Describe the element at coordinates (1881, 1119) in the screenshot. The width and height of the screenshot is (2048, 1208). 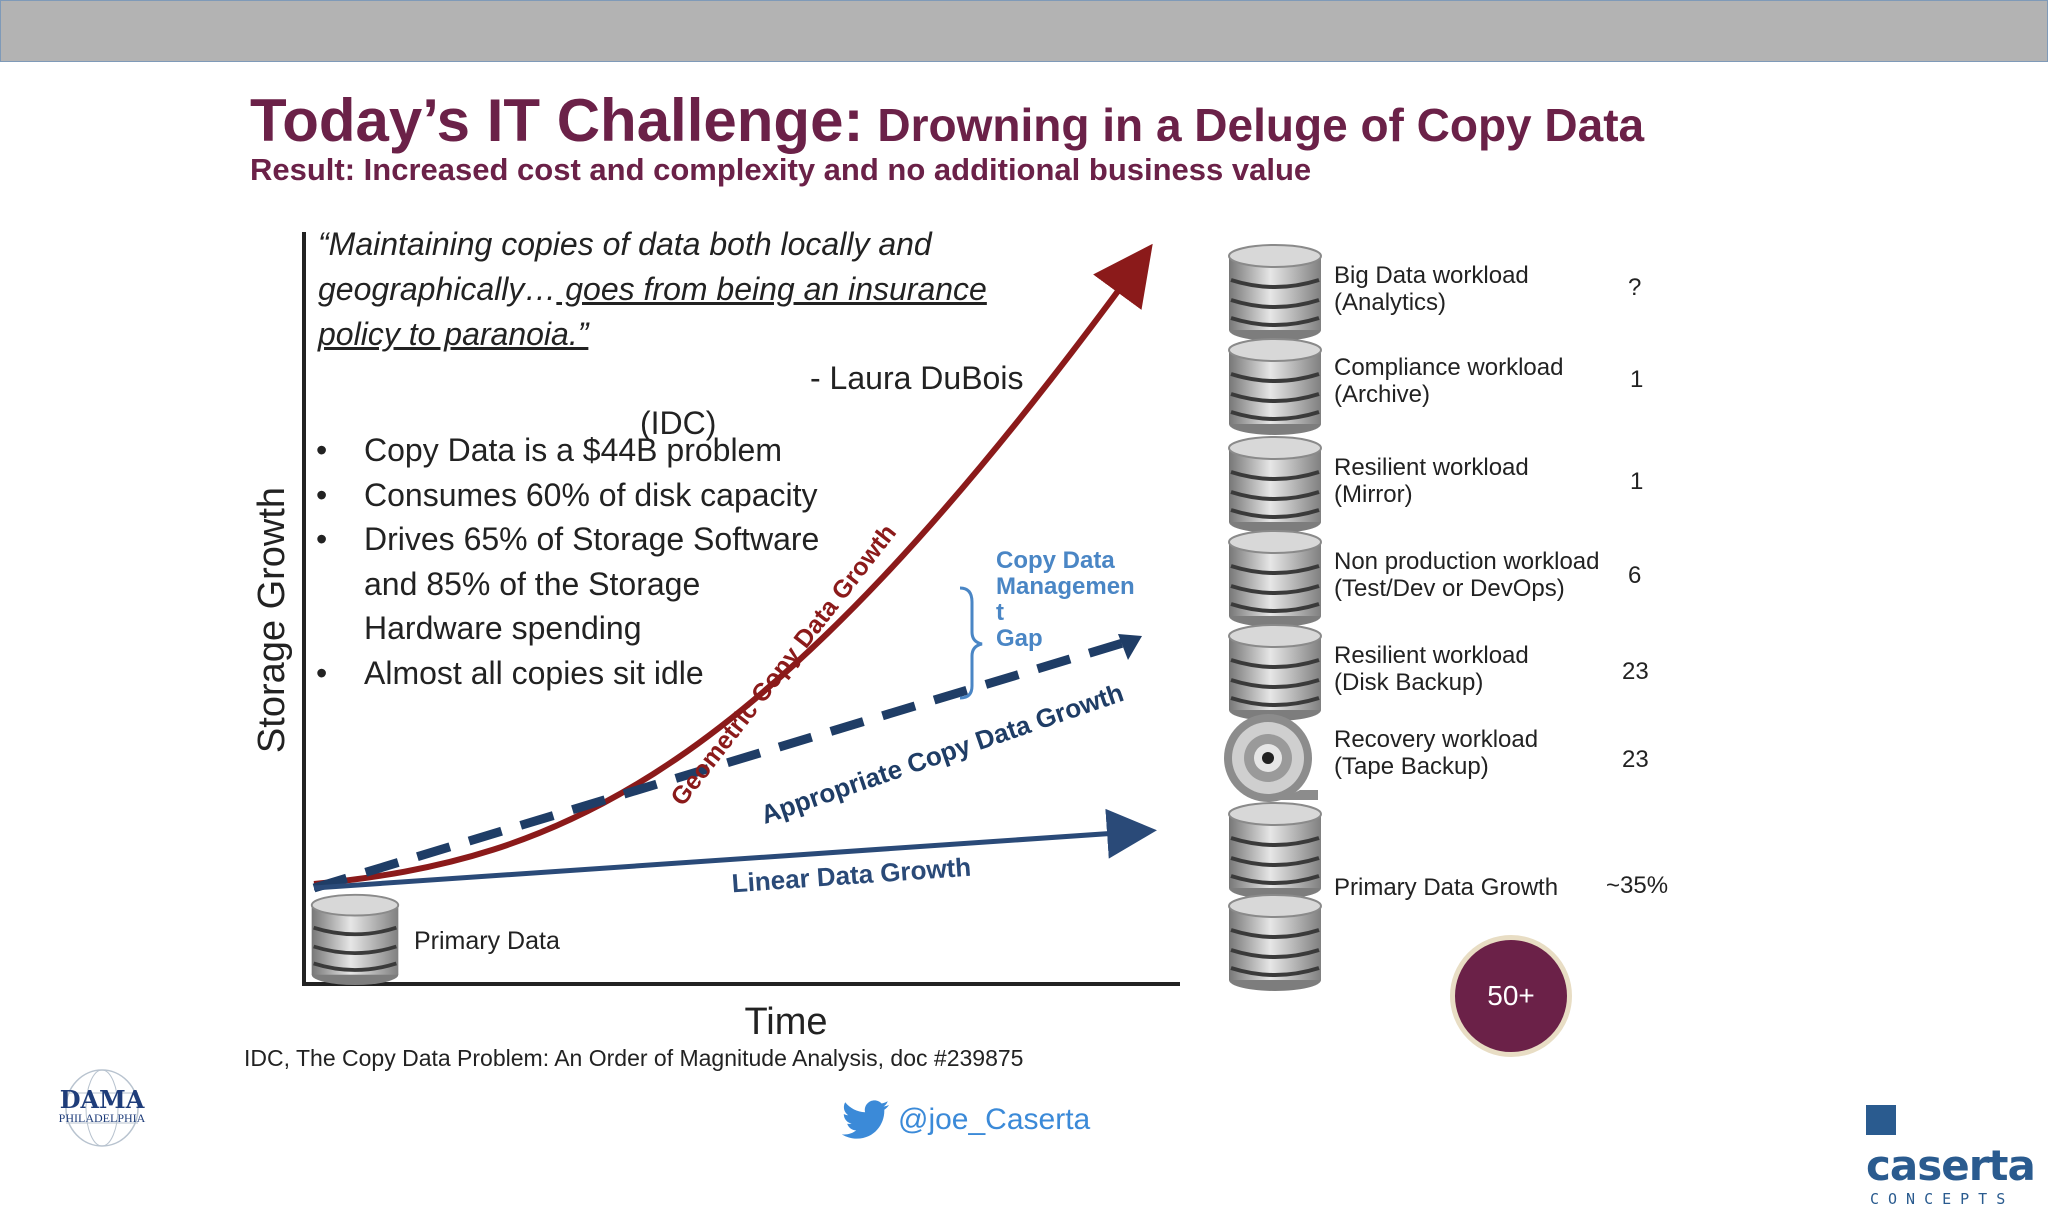
I see `caserta-mark-icon` at that location.